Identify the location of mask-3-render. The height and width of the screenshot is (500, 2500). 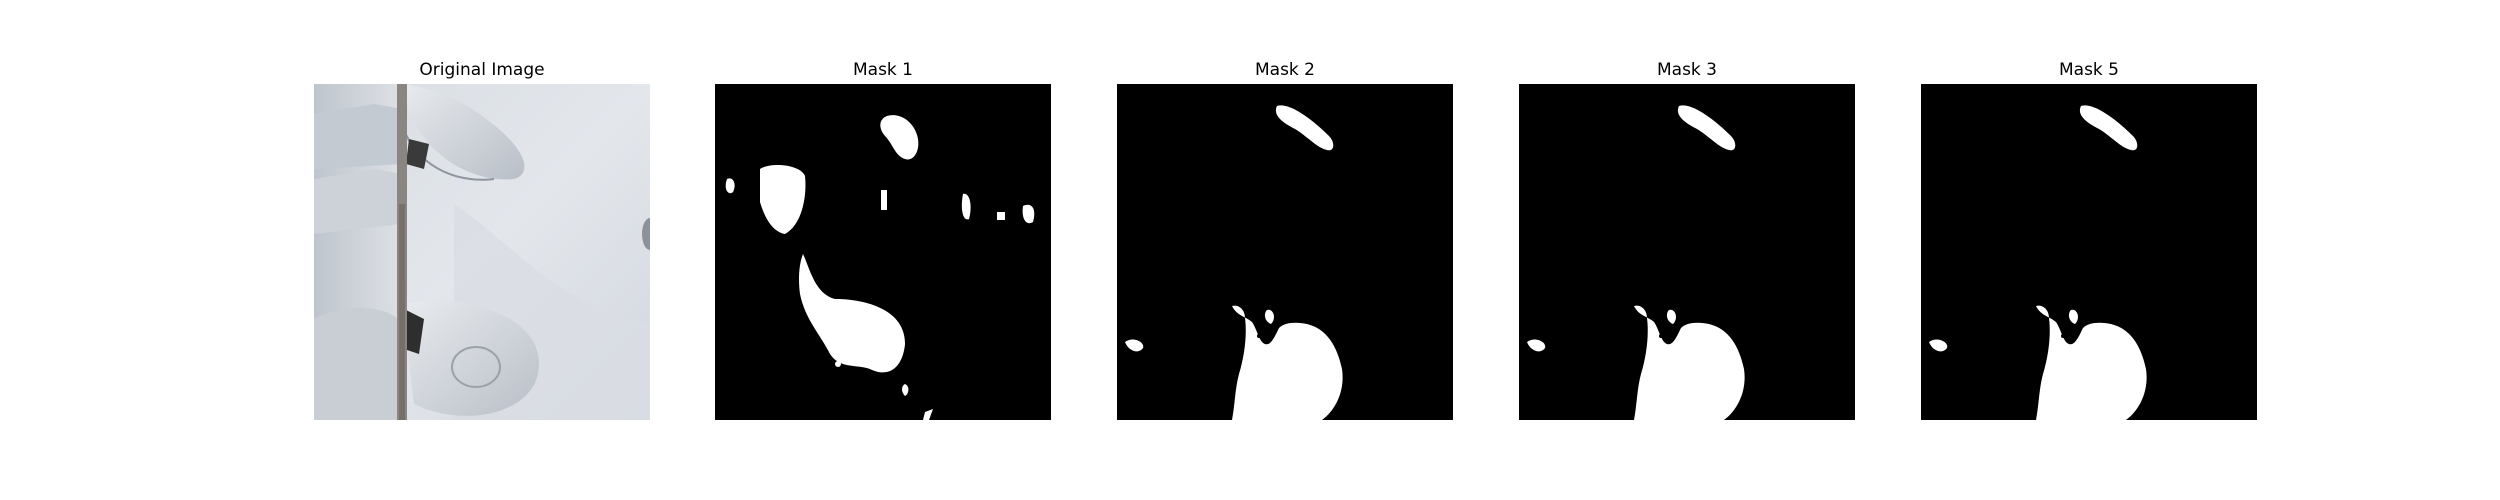
(1687, 252).